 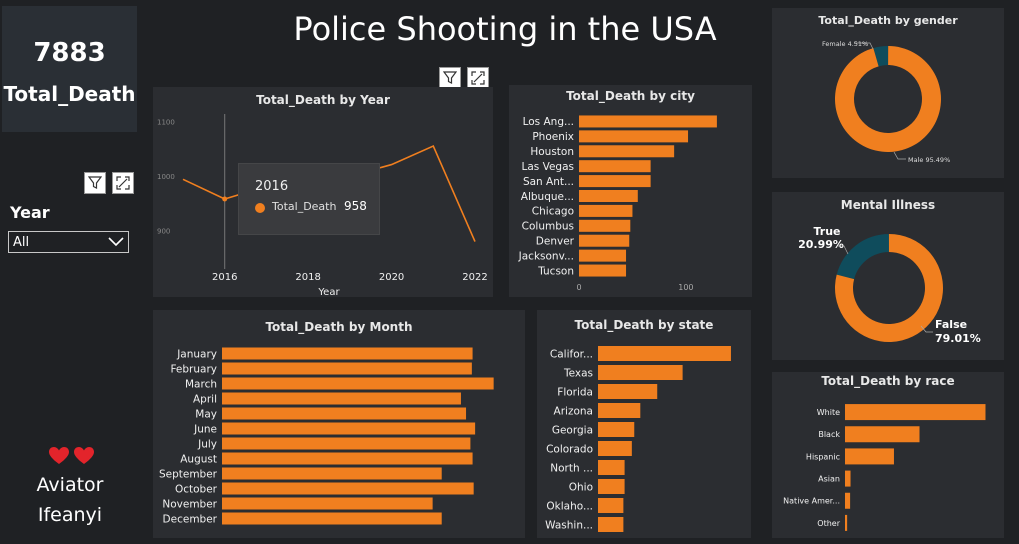 I want to click on category-label: May, so click(x=206, y=414).